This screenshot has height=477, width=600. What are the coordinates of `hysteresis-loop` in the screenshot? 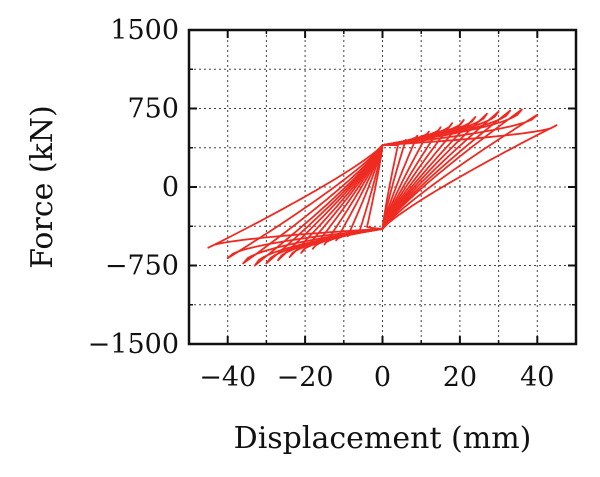 It's located at (382, 188).